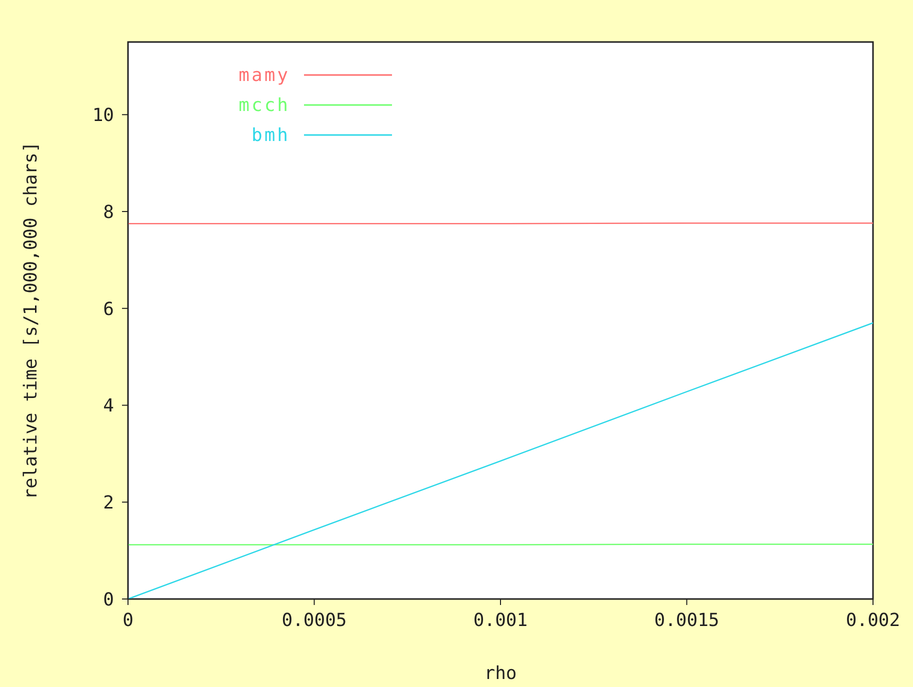 The height and width of the screenshot is (687, 913). Describe the element at coordinates (873, 620) in the screenshot. I see `x-tick-label: 0.002` at that location.